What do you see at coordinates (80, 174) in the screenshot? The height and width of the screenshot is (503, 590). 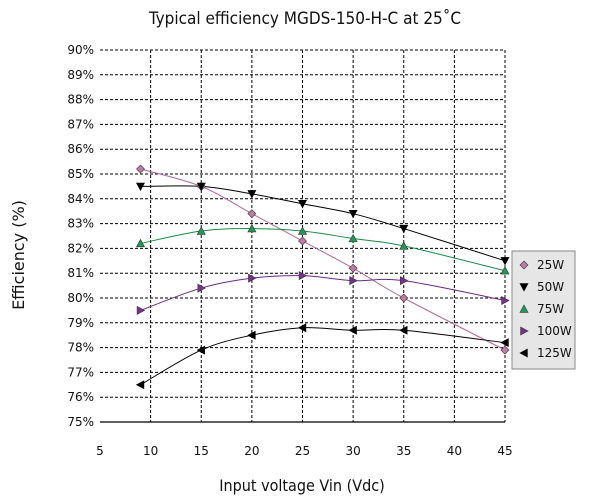 I see `y-tick-label: 85%` at bounding box center [80, 174].